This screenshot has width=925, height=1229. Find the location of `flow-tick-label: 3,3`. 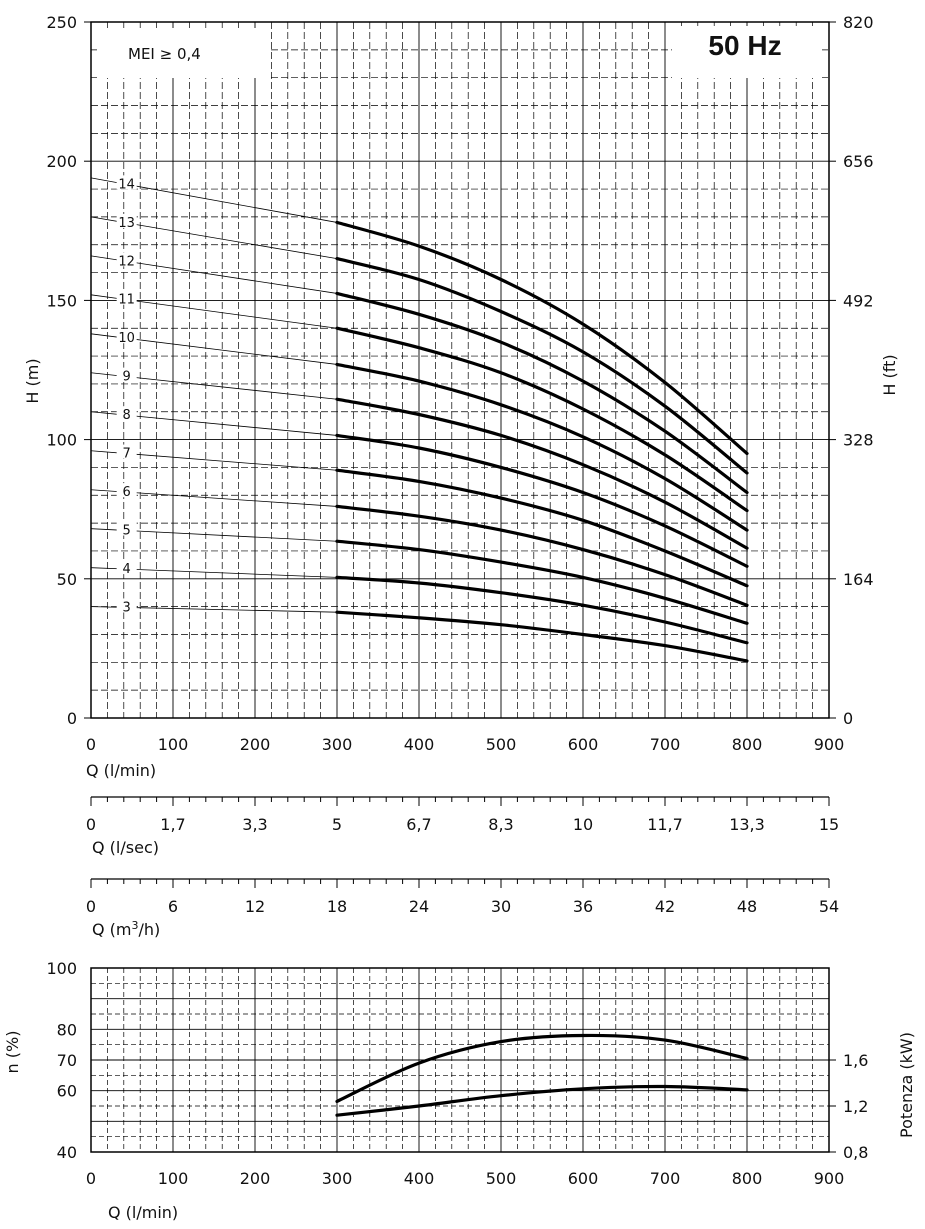

flow-tick-label: 3,3 is located at coordinates (254, 824).